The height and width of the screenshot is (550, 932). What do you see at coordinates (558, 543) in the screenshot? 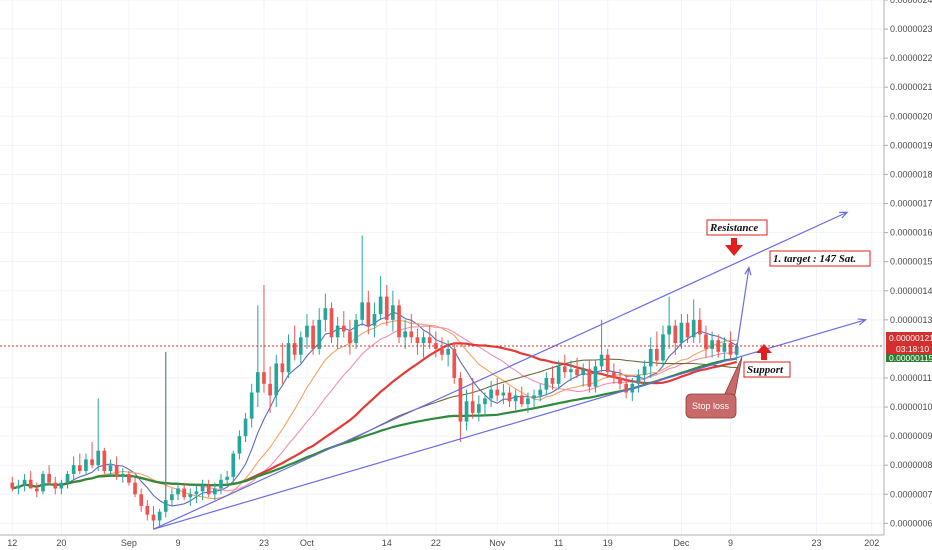
I see `x-tick-label: 11` at bounding box center [558, 543].